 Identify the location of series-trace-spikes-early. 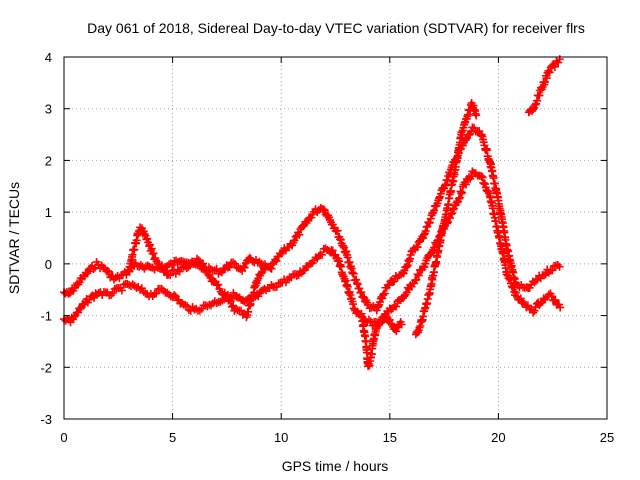
(197, 272).